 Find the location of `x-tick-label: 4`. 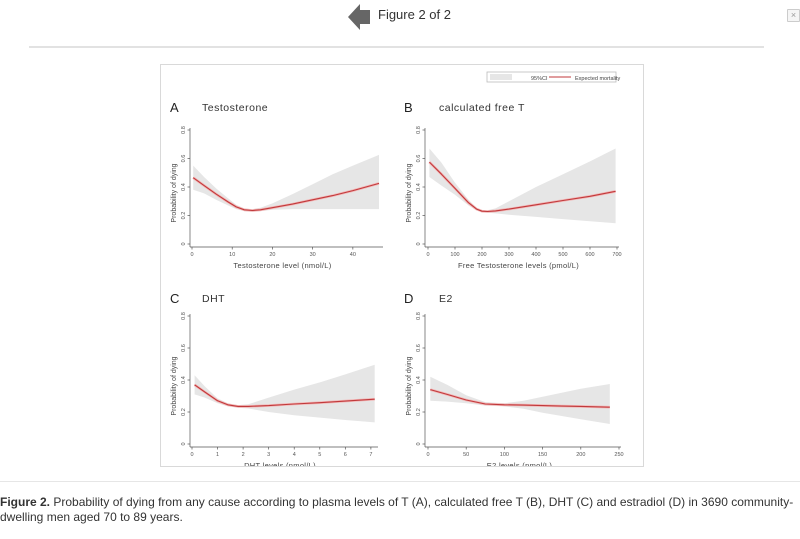

x-tick-label: 4 is located at coordinates (294, 455).